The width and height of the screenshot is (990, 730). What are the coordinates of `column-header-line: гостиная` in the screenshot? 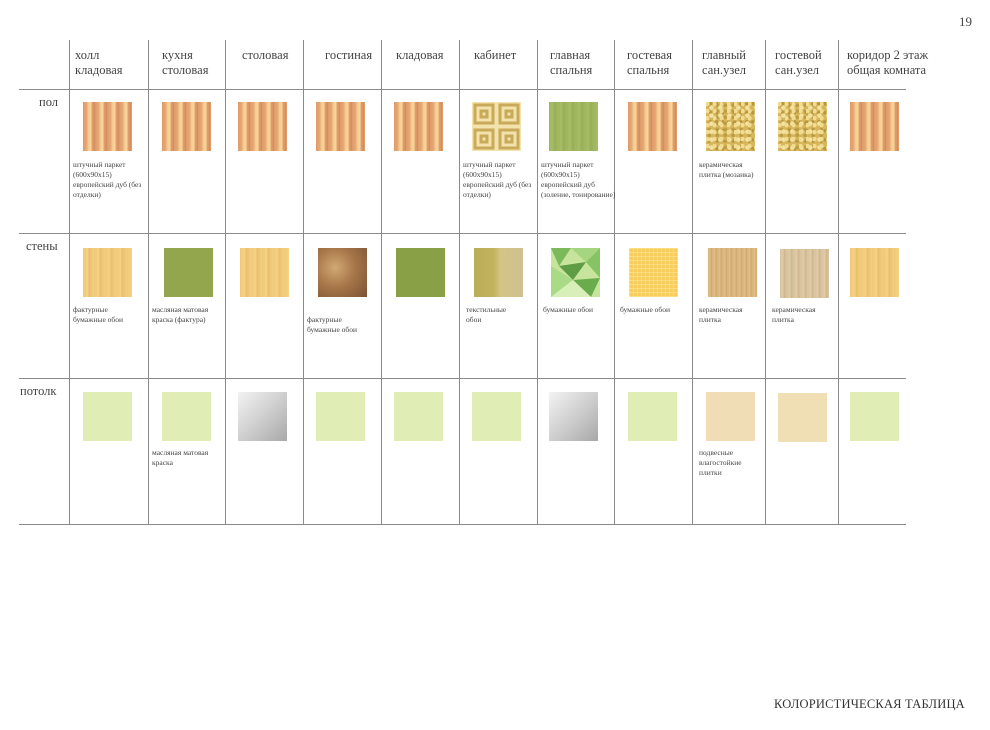 It's located at (349, 55).